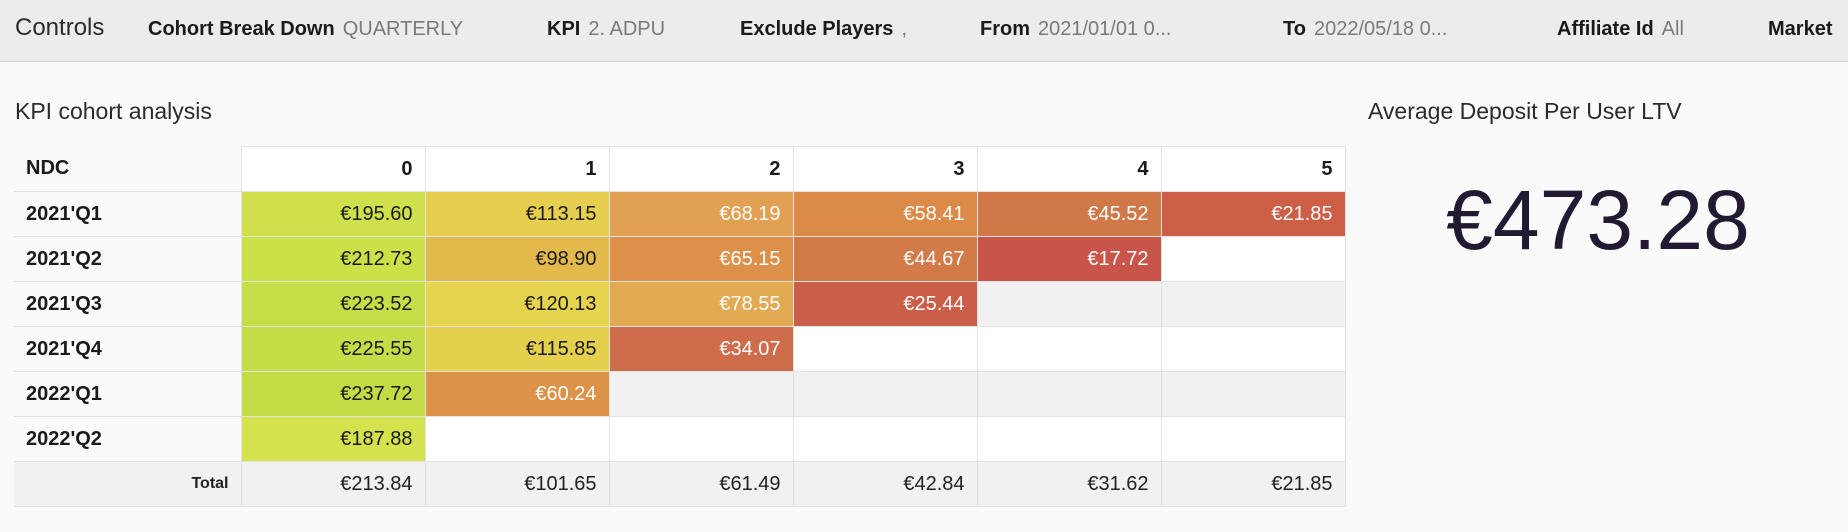  What do you see at coordinates (128, 304) in the screenshot?
I see `row-label: 2021'Q3` at bounding box center [128, 304].